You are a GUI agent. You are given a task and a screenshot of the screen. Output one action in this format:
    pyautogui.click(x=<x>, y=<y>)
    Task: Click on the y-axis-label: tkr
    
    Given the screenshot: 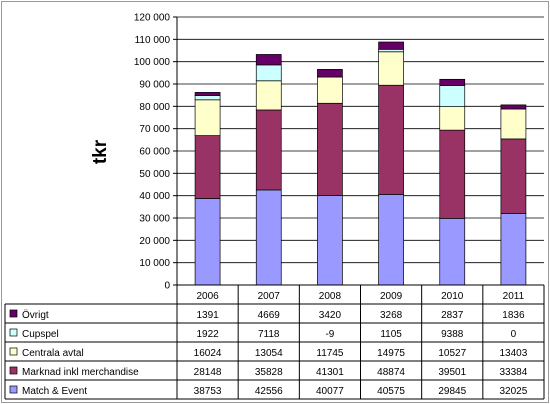 What is the action you would take?
    pyautogui.click(x=100, y=151)
    